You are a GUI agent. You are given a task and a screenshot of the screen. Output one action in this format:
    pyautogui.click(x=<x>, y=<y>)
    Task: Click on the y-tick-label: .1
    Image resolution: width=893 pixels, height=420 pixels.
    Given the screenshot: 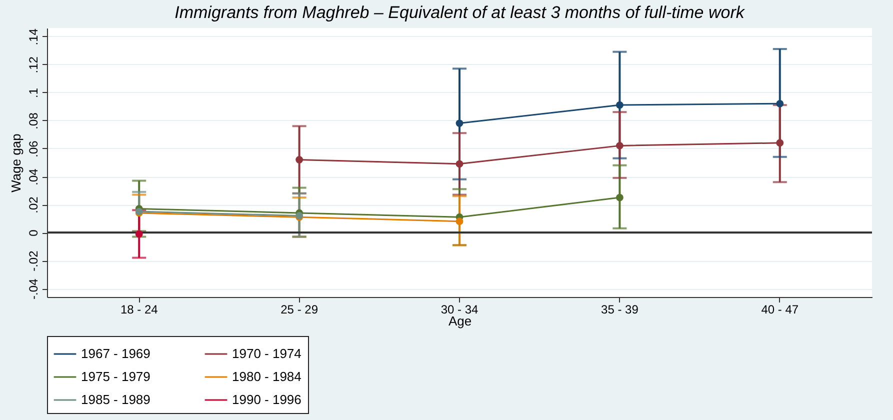 What is the action you would take?
    pyautogui.click(x=33, y=93)
    